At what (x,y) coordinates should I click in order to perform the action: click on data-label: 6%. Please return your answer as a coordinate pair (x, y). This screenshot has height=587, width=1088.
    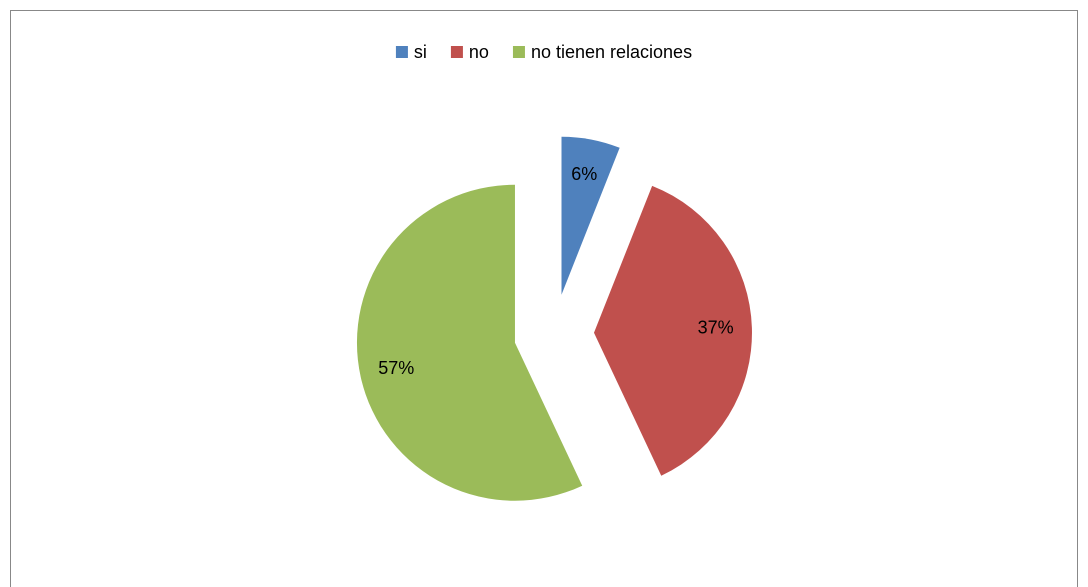
    Looking at the image, I should click on (584, 174).